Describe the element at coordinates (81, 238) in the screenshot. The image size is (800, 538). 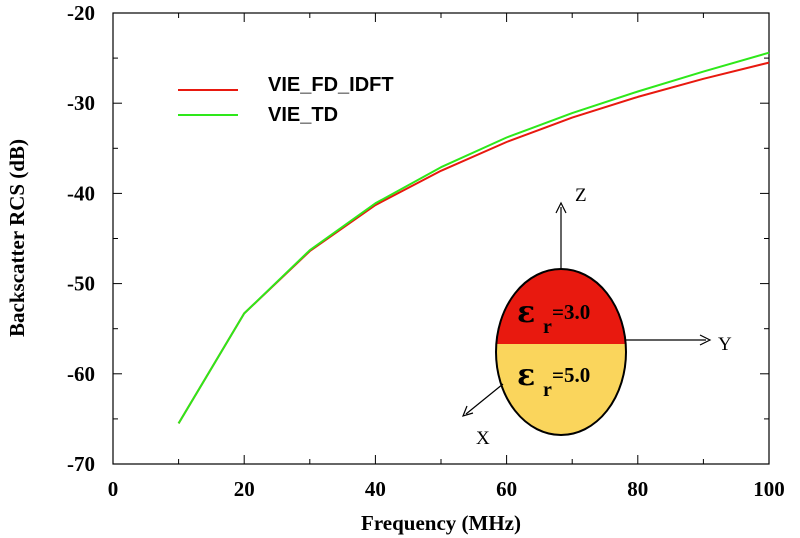
I see `y-axis-tick-labels: -70 -60 -50 -40 -30 -20` at that location.